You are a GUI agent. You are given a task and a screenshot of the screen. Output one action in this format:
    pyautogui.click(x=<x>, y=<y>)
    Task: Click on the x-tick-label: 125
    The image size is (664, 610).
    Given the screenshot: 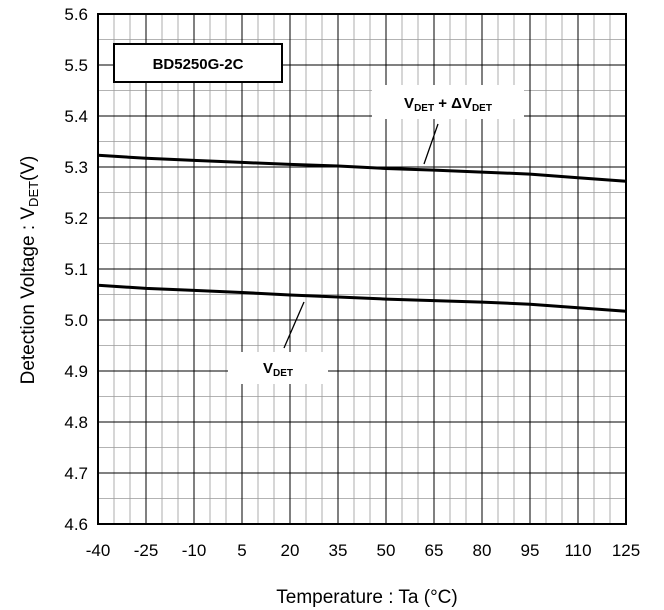 What is the action you would take?
    pyautogui.click(x=626, y=550)
    